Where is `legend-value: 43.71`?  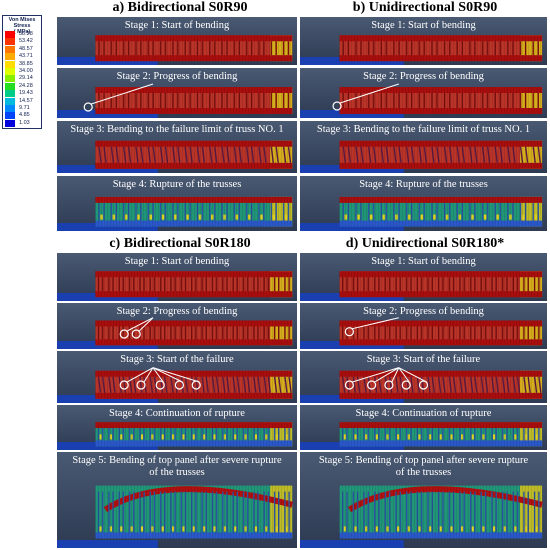 legend-value: 43.71 is located at coordinates (26, 56).